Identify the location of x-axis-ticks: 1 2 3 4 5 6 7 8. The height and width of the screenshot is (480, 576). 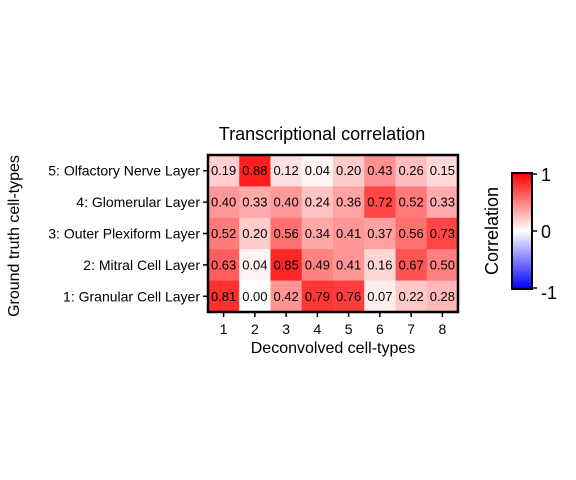
(333, 324).